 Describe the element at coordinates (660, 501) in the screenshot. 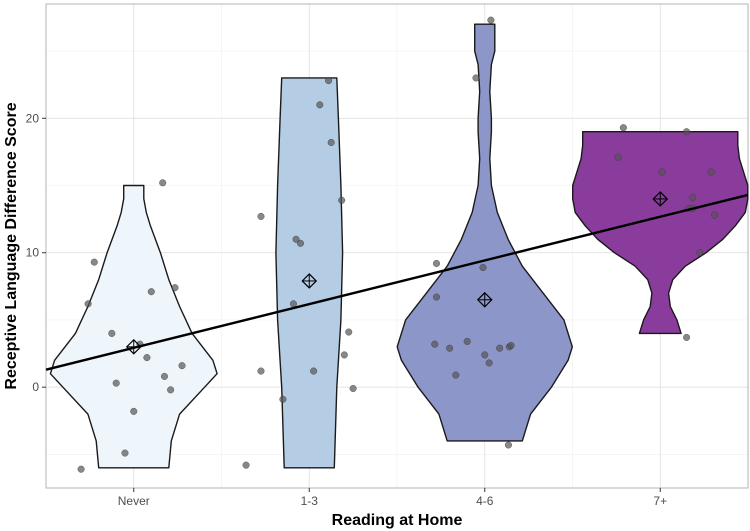

I see `x-tick-label: 7+` at that location.